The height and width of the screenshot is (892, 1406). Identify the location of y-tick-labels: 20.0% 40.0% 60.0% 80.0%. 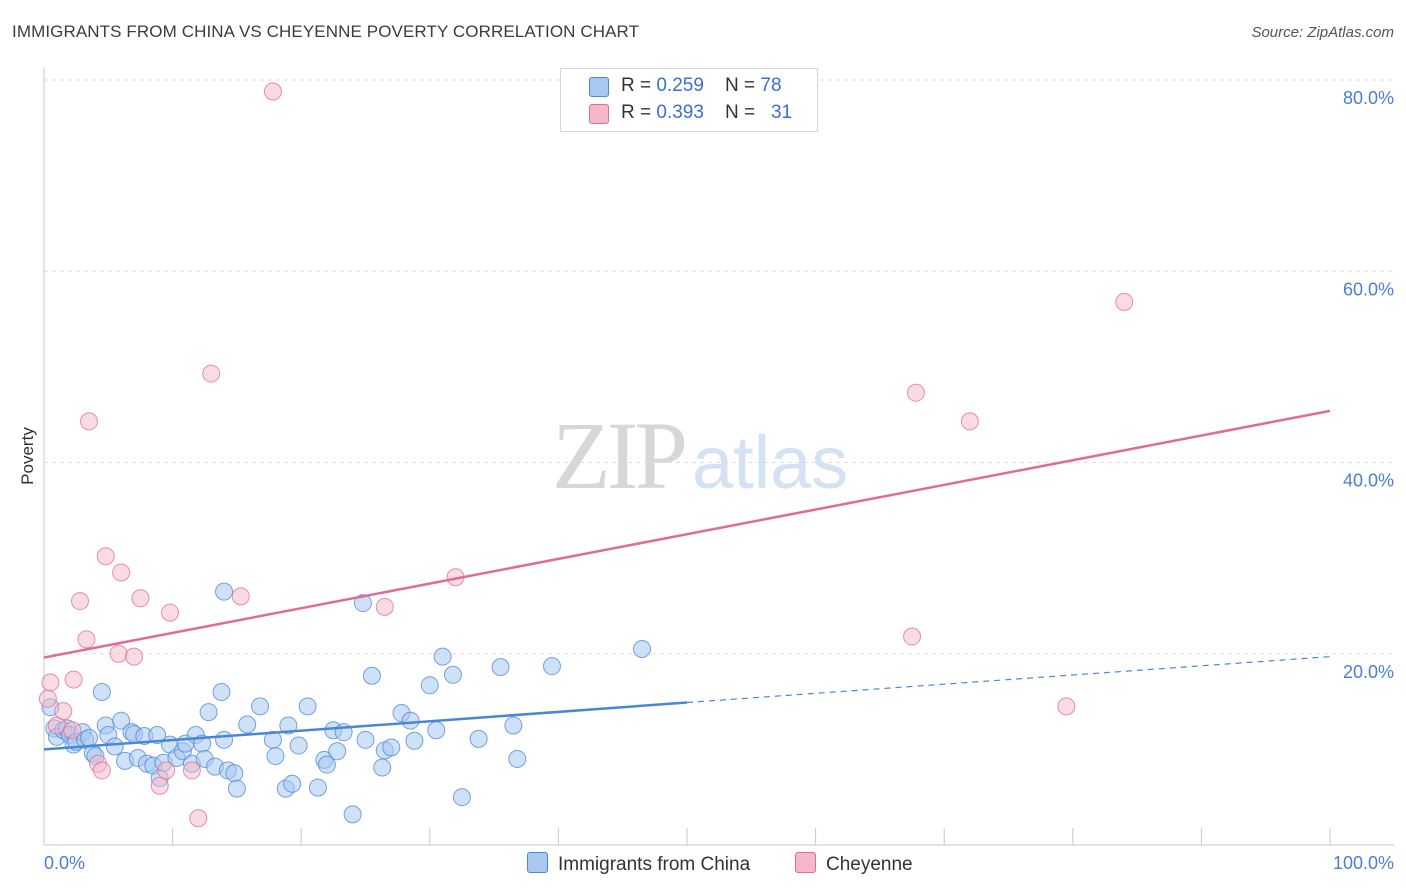
(1368, 385).